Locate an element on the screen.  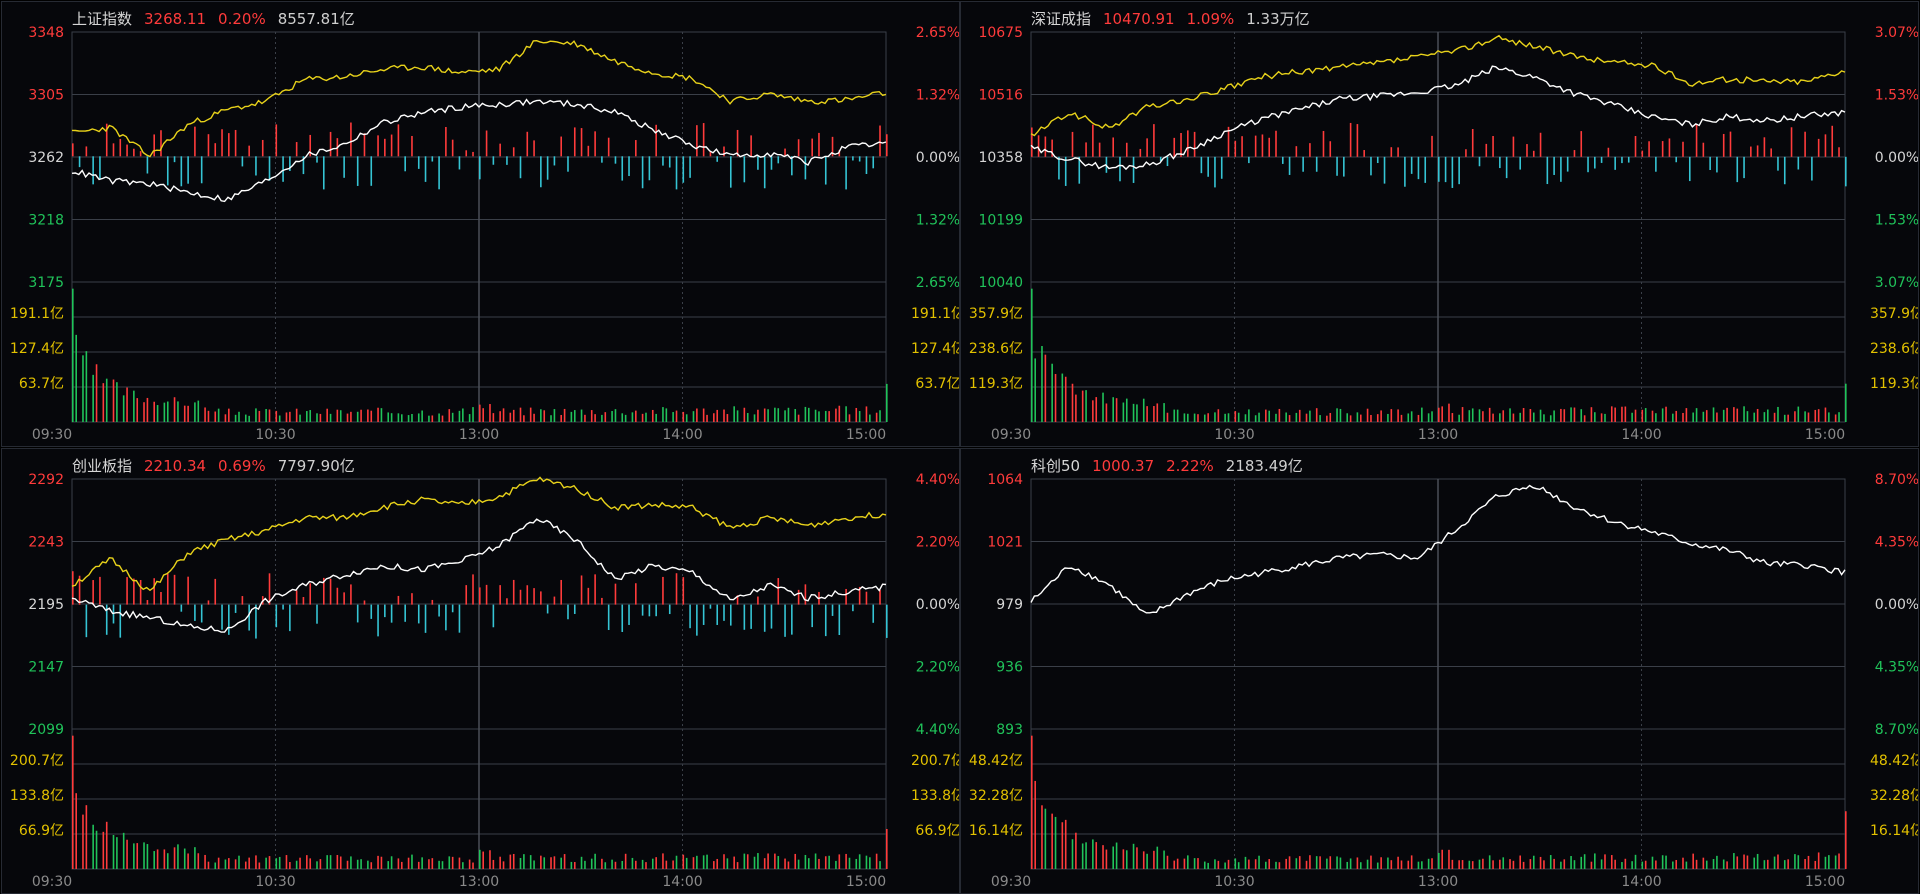
index-title: 深证成指 is located at coordinates (1061, 19).